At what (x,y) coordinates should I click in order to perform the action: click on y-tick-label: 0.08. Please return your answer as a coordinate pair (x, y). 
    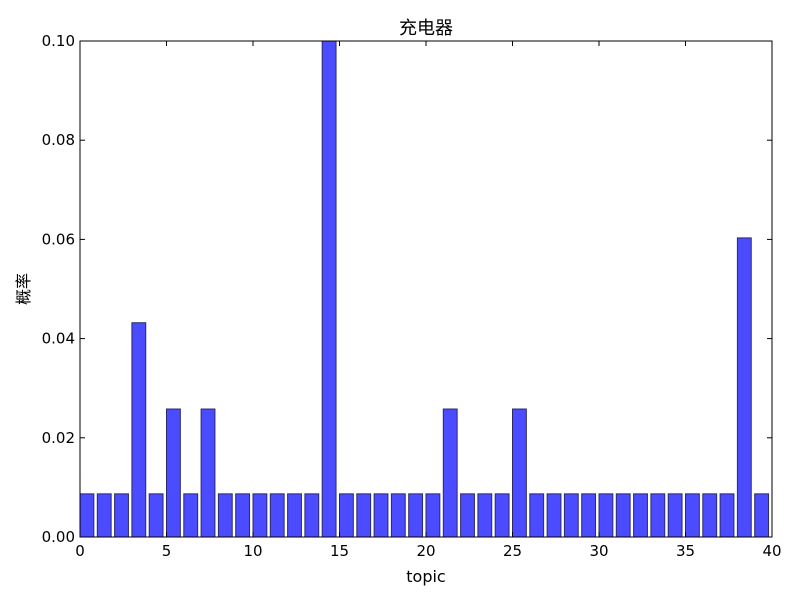
    Looking at the image, I should click on (58, 140).